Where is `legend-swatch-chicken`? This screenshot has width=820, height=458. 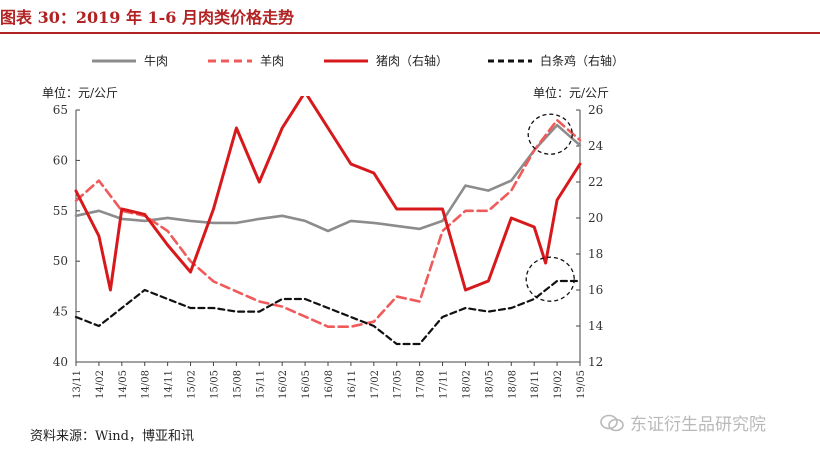 legend-swatch-chicken is located at coordinates (510, 60).